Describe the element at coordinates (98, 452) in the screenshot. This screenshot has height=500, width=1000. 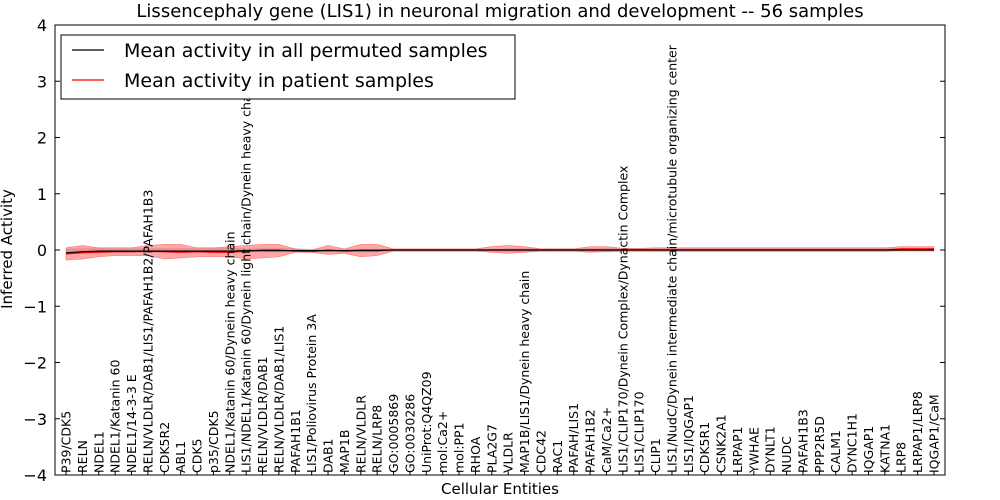
I see `x-tick-label: NDEL1` at that location.